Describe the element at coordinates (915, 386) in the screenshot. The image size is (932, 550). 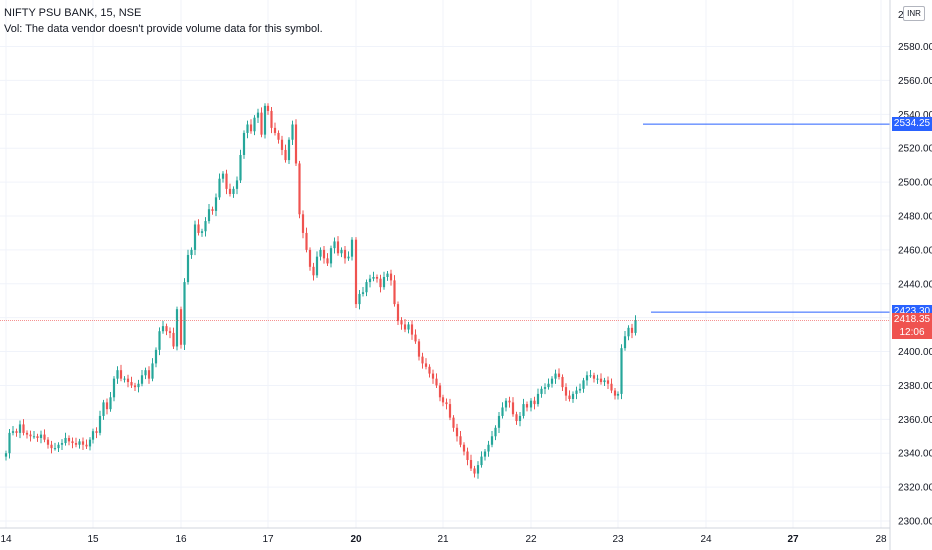
I see `y-tick-label: 2380.00` at that location.